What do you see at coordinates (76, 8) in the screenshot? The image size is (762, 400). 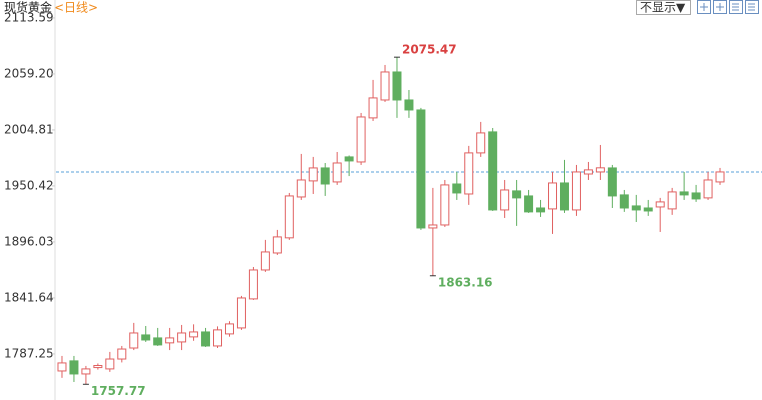 I see `period-selector: <日线>` at bounding box center [76, 8].